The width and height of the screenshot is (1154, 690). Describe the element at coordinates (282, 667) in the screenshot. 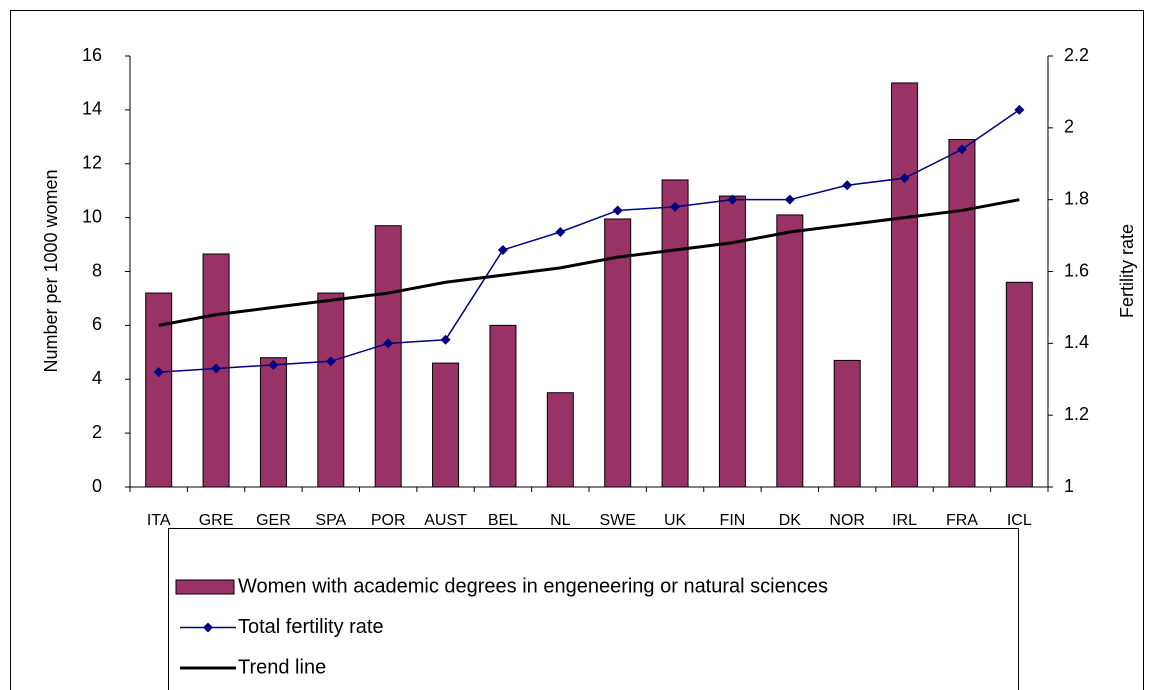

I see `legend-label: Trend line` at that location.